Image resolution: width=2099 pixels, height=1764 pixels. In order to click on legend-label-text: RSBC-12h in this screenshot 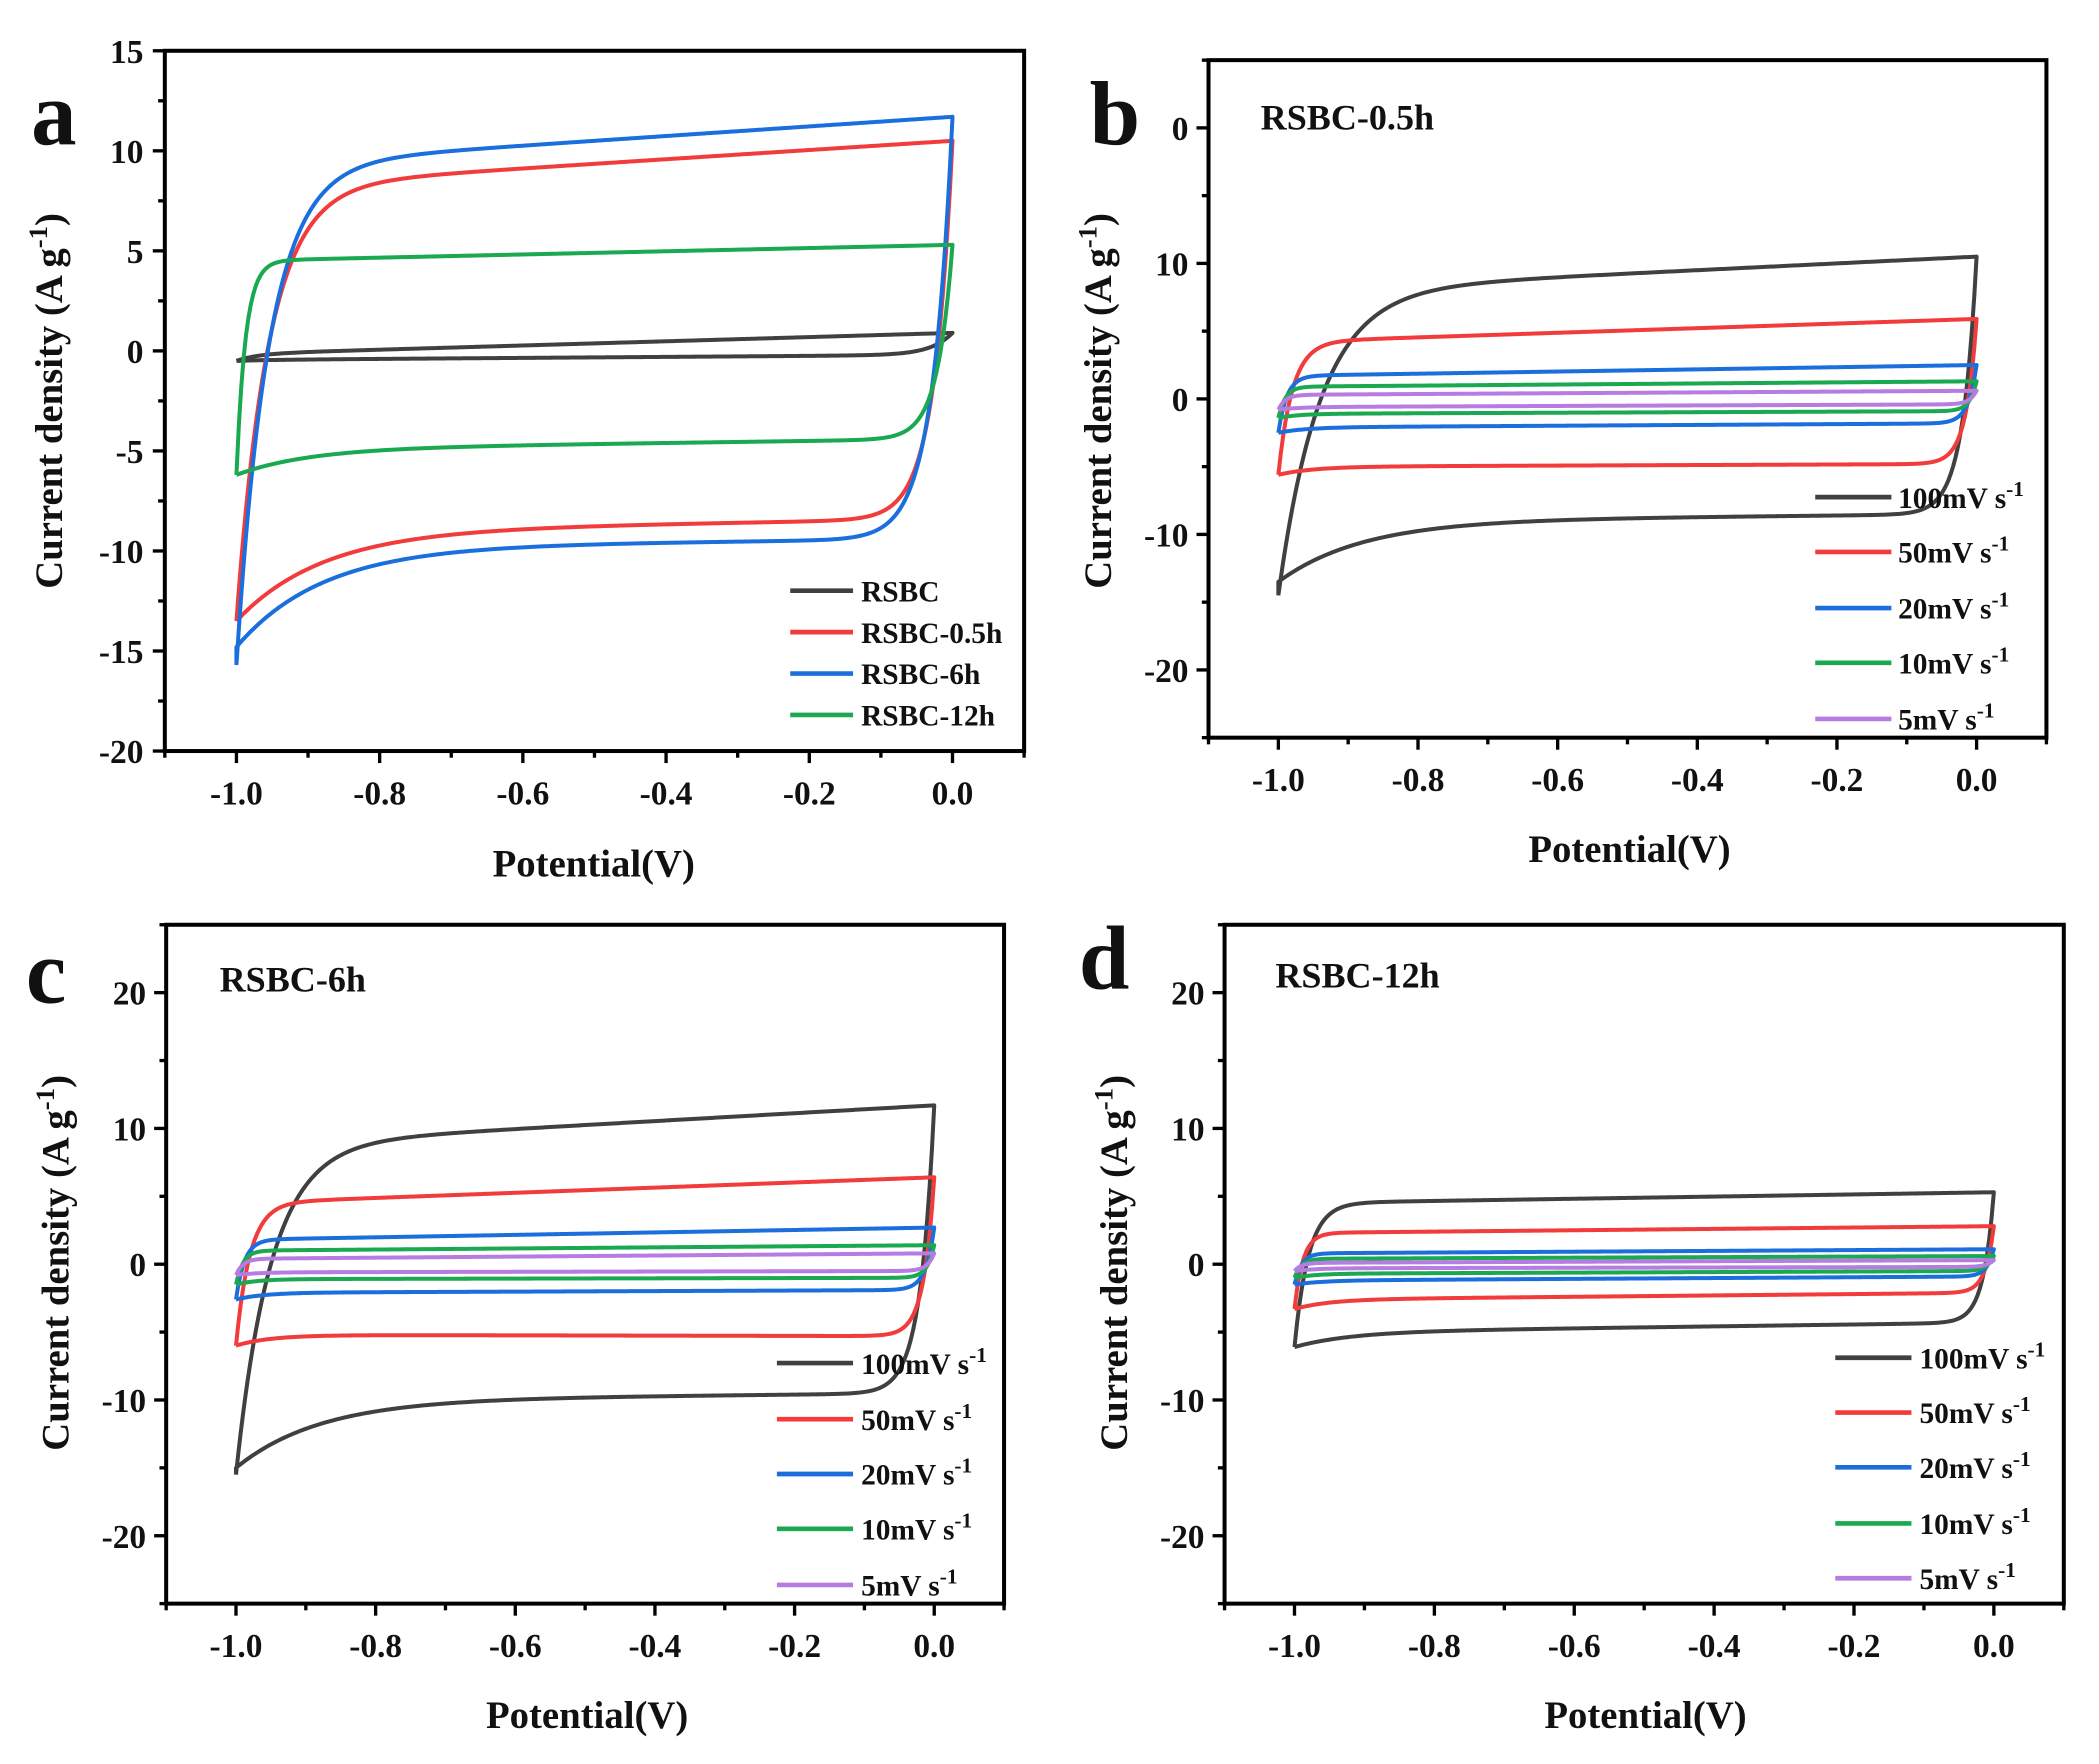, I will do `click(928, 717)`.